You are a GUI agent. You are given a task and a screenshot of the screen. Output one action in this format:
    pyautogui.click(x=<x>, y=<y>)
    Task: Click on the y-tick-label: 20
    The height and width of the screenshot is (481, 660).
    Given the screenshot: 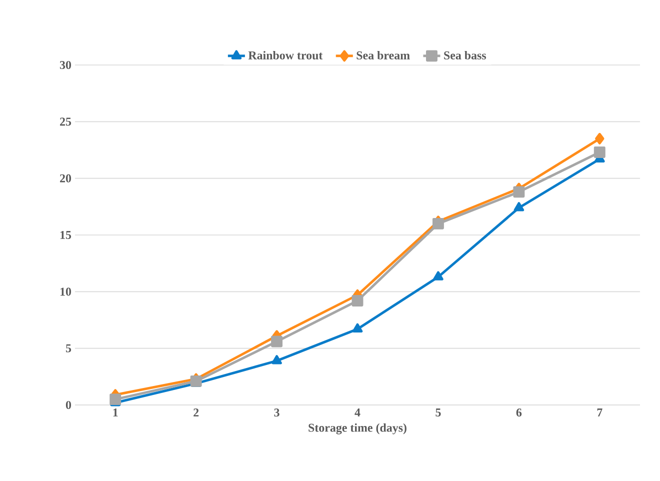 What is the action you would take?
    pyautogui.click(x=66, y=178)
    